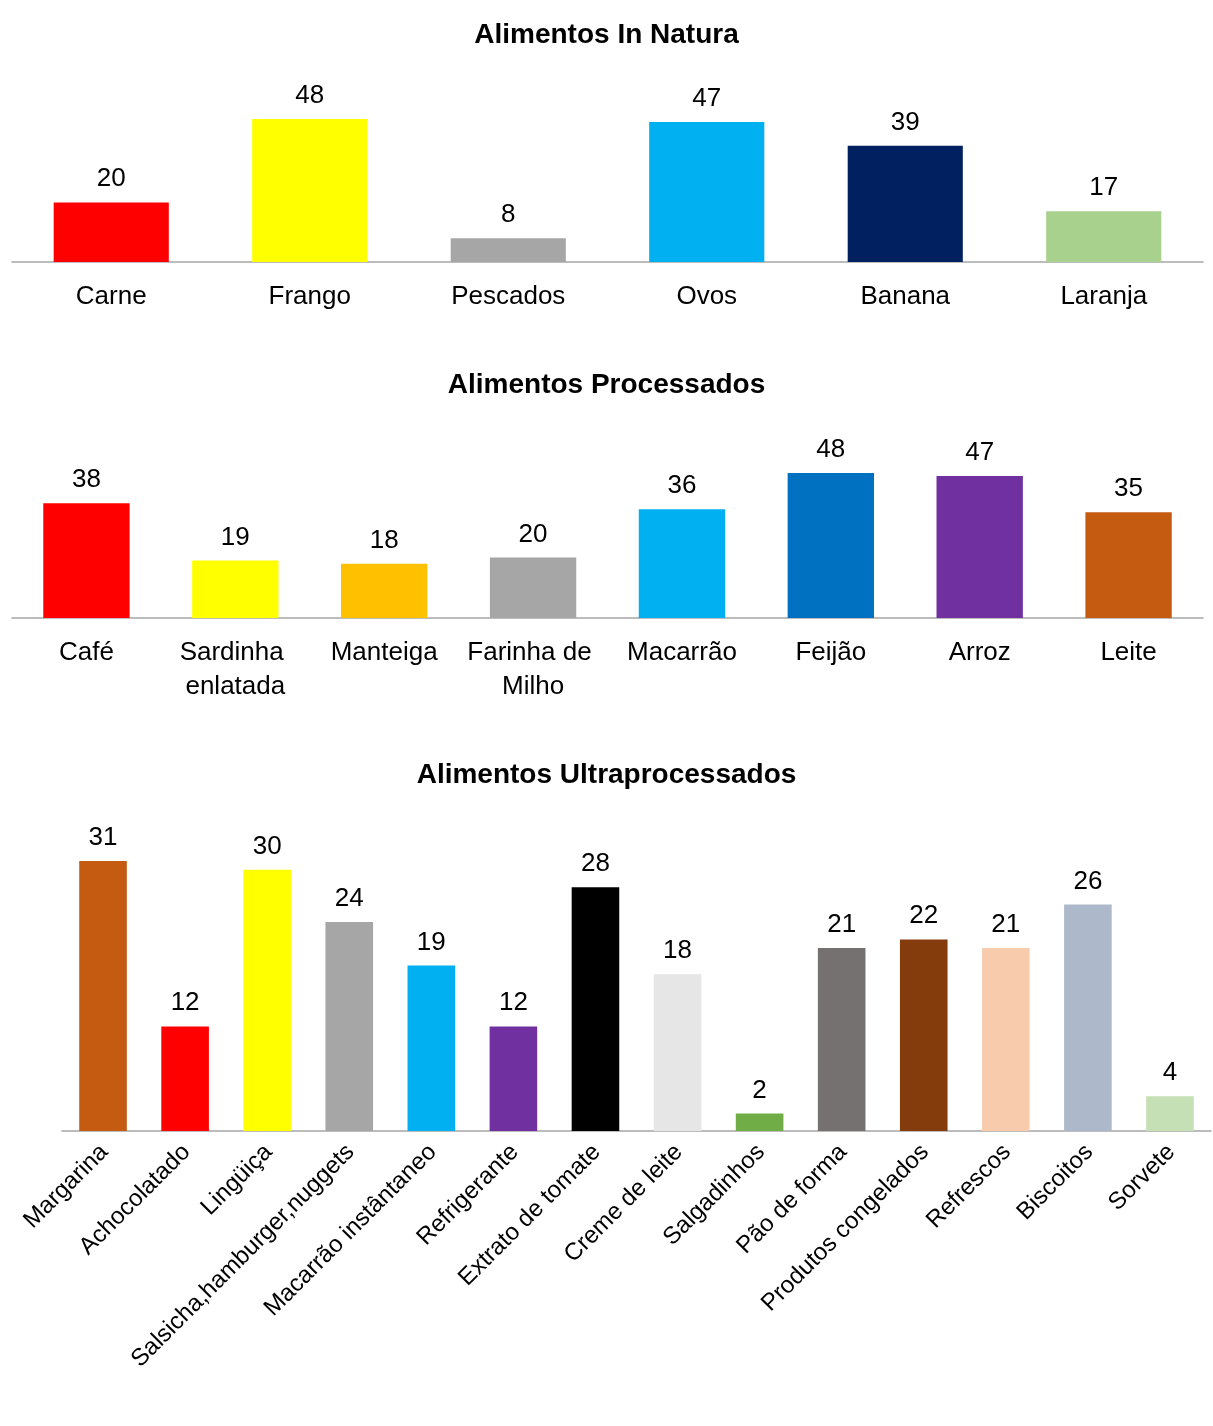 The height and width of the screenshot is (1426, 1213). What do you see at coordinates (682, 651) in the screenshot?
I see `x-tick-label: Macarrão` at bounding box center [682, 651].